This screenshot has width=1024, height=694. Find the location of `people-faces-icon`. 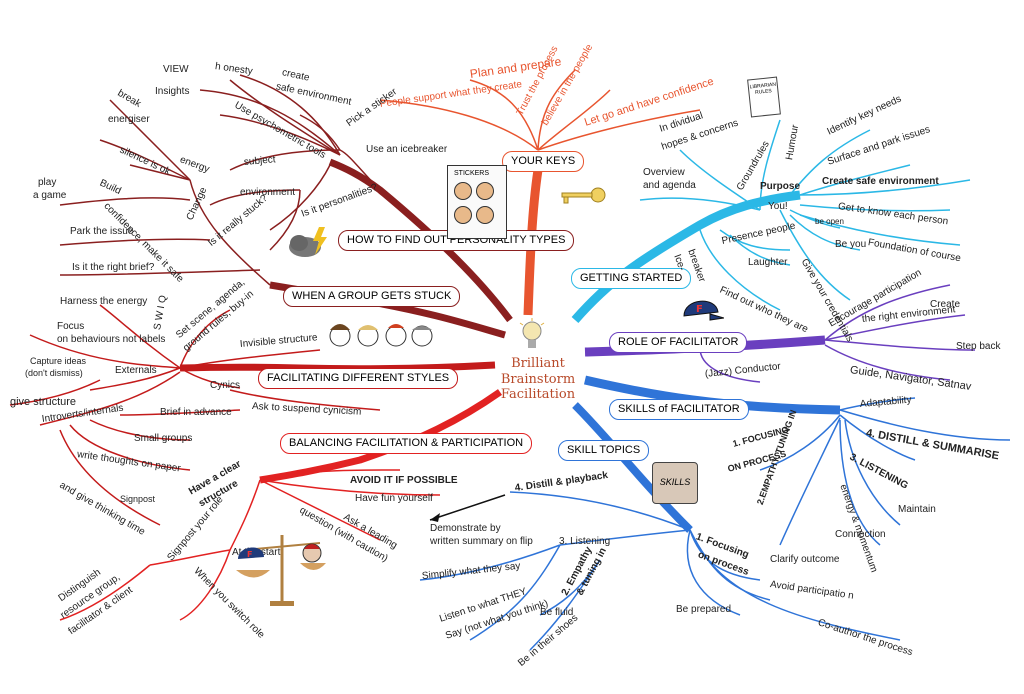

people-faces-icon is located at coordinates (381, 335).